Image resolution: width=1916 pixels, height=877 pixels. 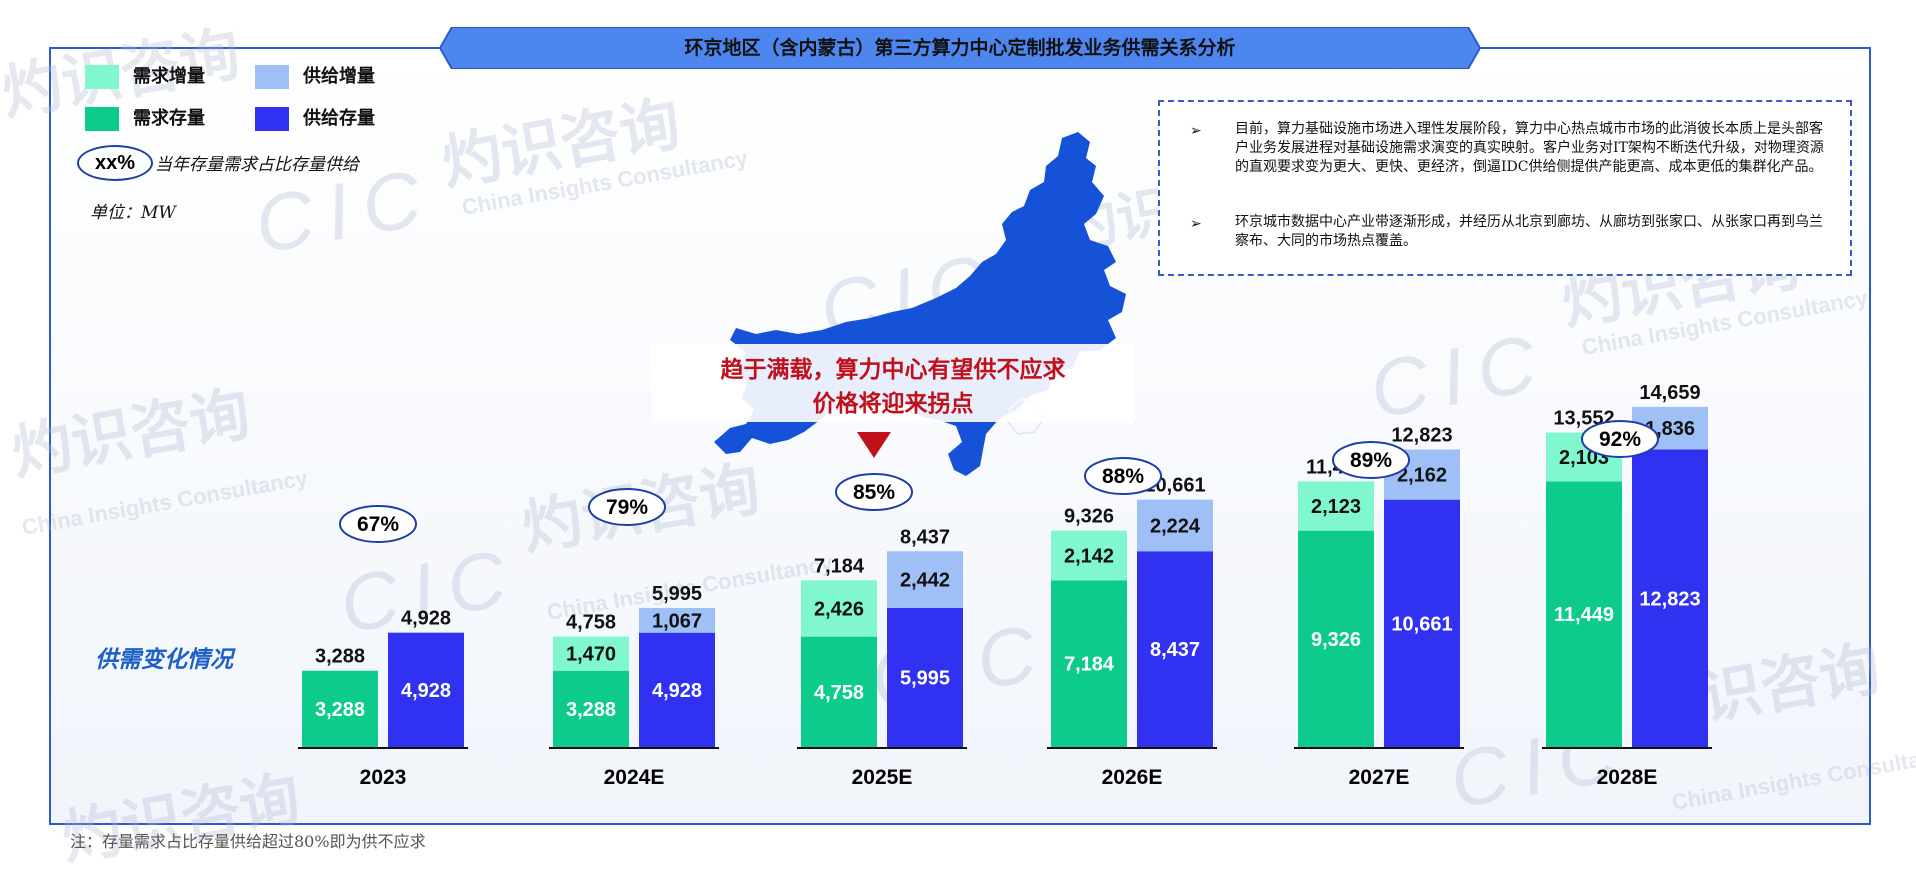 I want to click on ratio-ellipse-2023, so click(x=378, y=524).